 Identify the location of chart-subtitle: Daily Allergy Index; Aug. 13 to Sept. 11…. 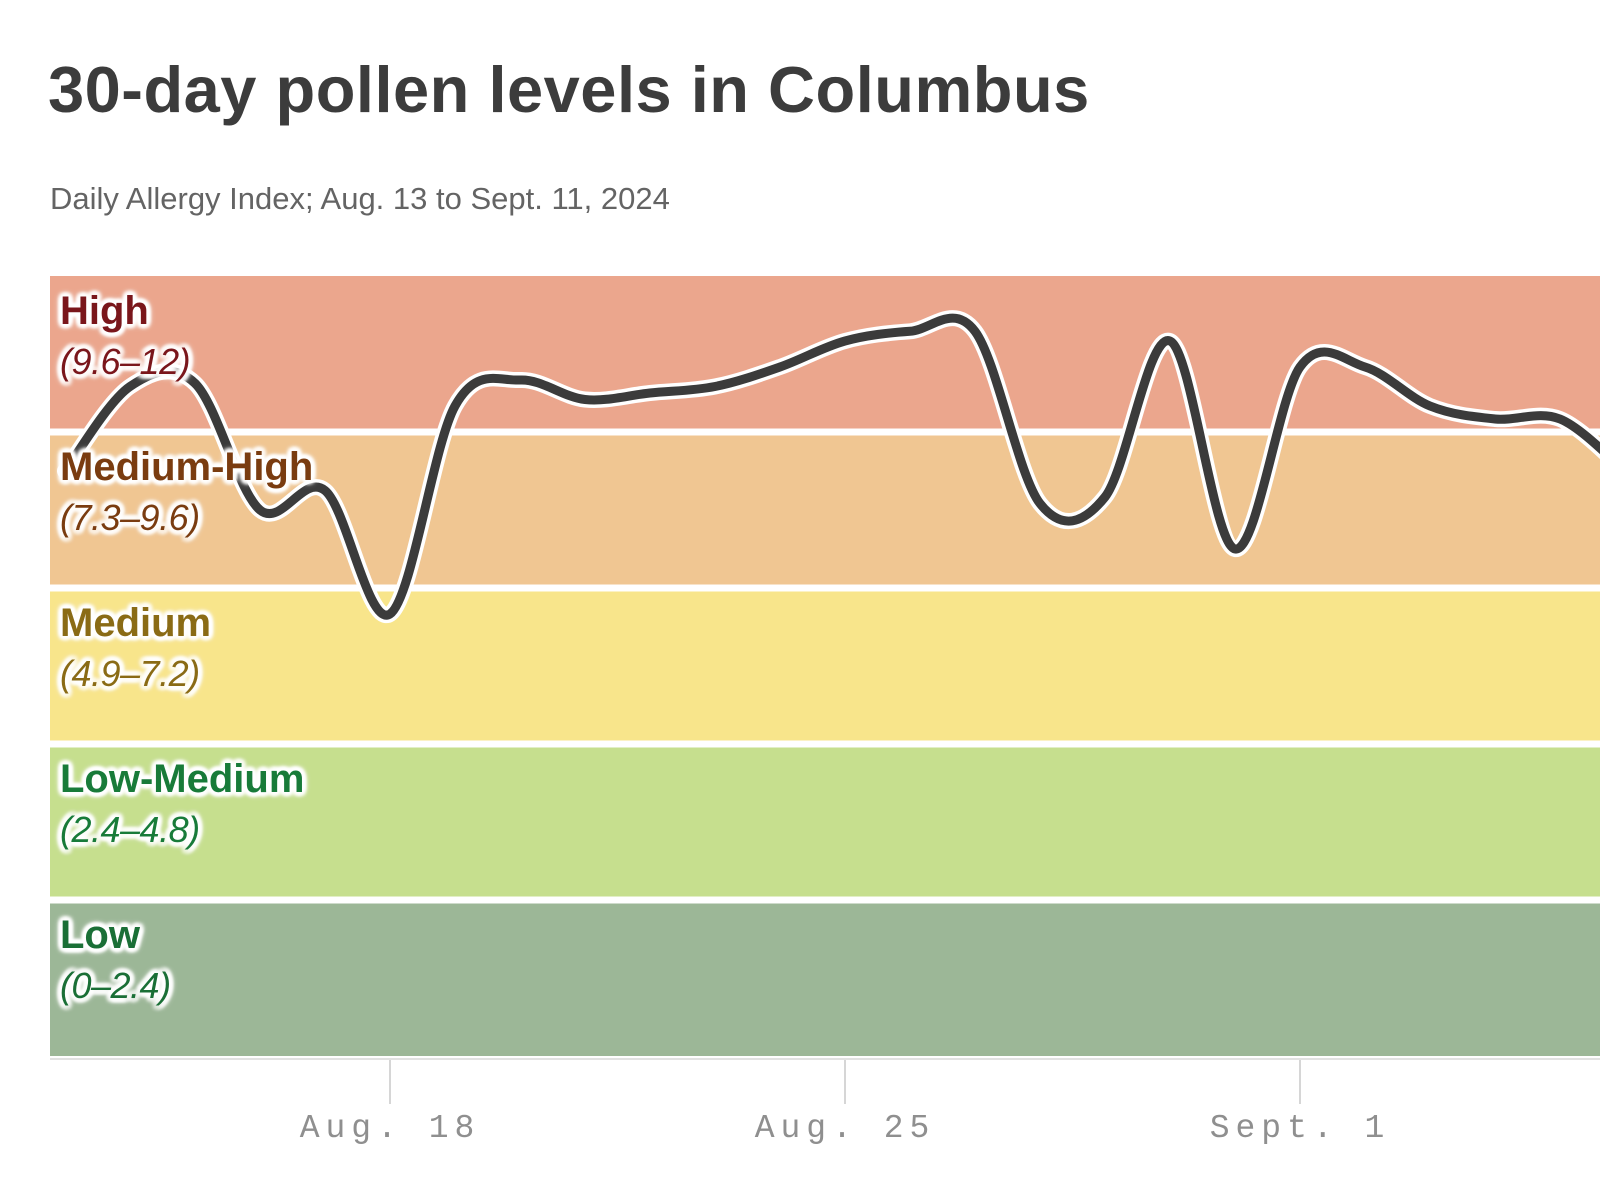
(360, 198).